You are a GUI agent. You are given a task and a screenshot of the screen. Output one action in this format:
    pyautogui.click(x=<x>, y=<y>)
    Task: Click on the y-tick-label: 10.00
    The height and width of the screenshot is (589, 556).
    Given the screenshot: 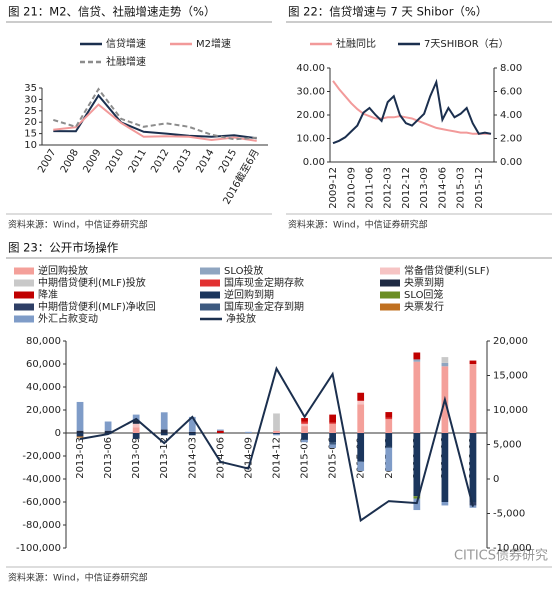 What is the action you would take?
    pyautogui.click(x=310, y=139)
    